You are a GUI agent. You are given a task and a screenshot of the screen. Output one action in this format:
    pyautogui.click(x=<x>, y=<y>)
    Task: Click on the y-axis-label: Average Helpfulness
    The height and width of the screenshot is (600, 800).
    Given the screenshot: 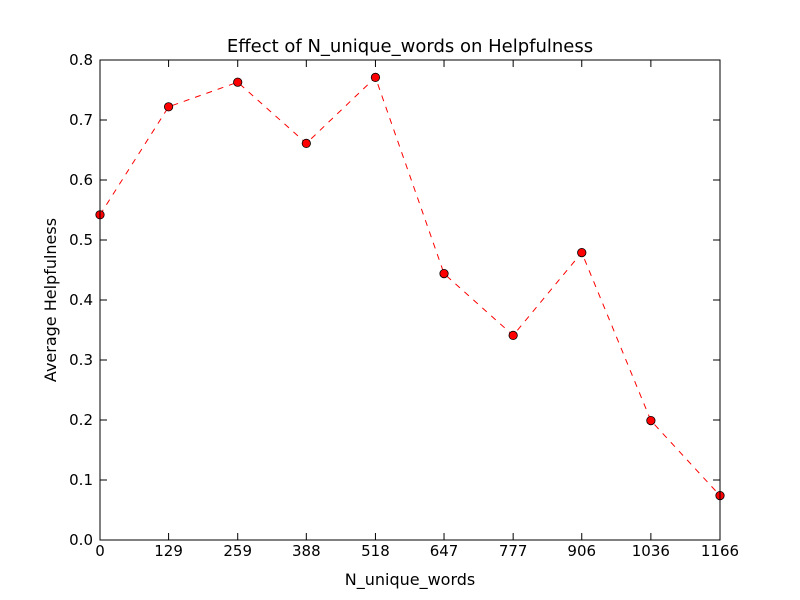 What is the action you would take?
    pyautogui.click(x=50, y=300)
    